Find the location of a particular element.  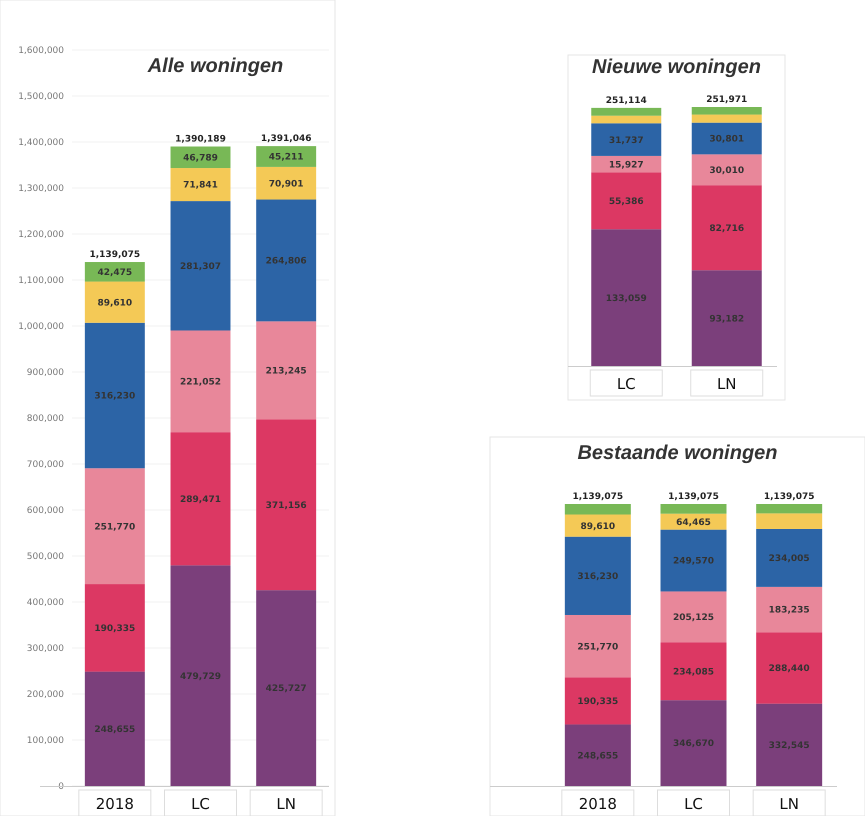

data-label: 71,841 is located at coordinates (200, 185).